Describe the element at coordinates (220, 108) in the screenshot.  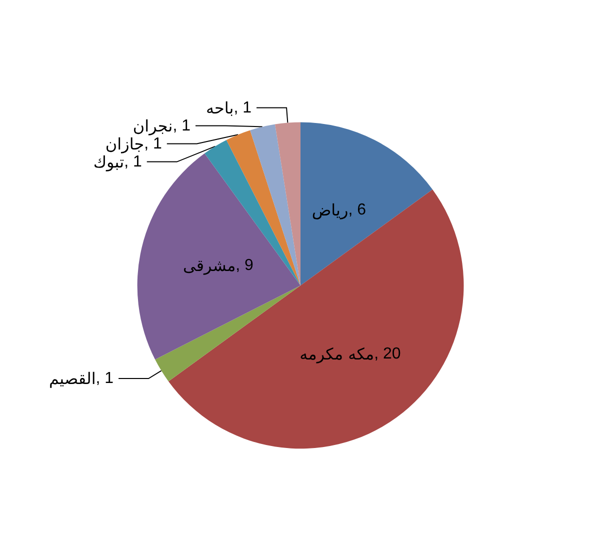
I see `slice-label: باحه` at that location.